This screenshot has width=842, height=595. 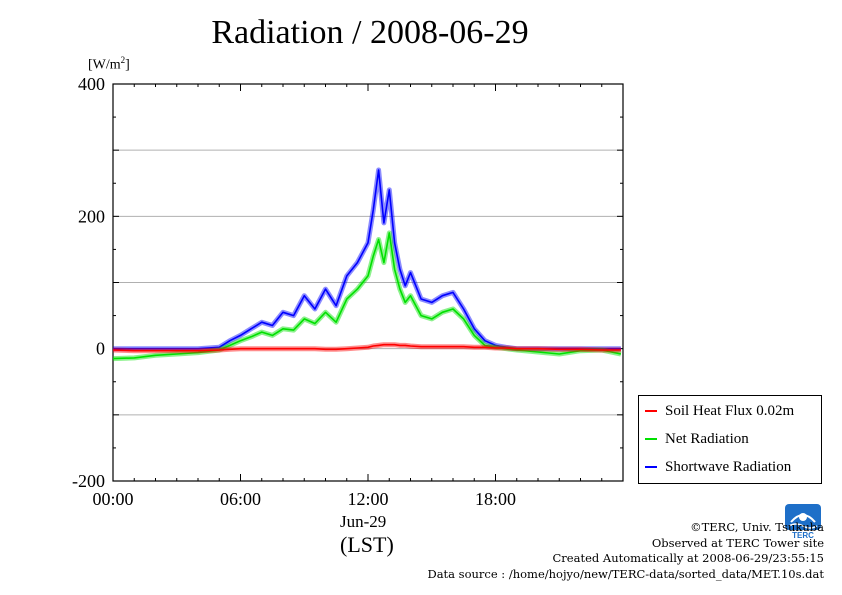 What do you see at coordinates (91, 84) in the screenshot?
I see `y-tick-label-0: 400` at bounding box center [91, 84].